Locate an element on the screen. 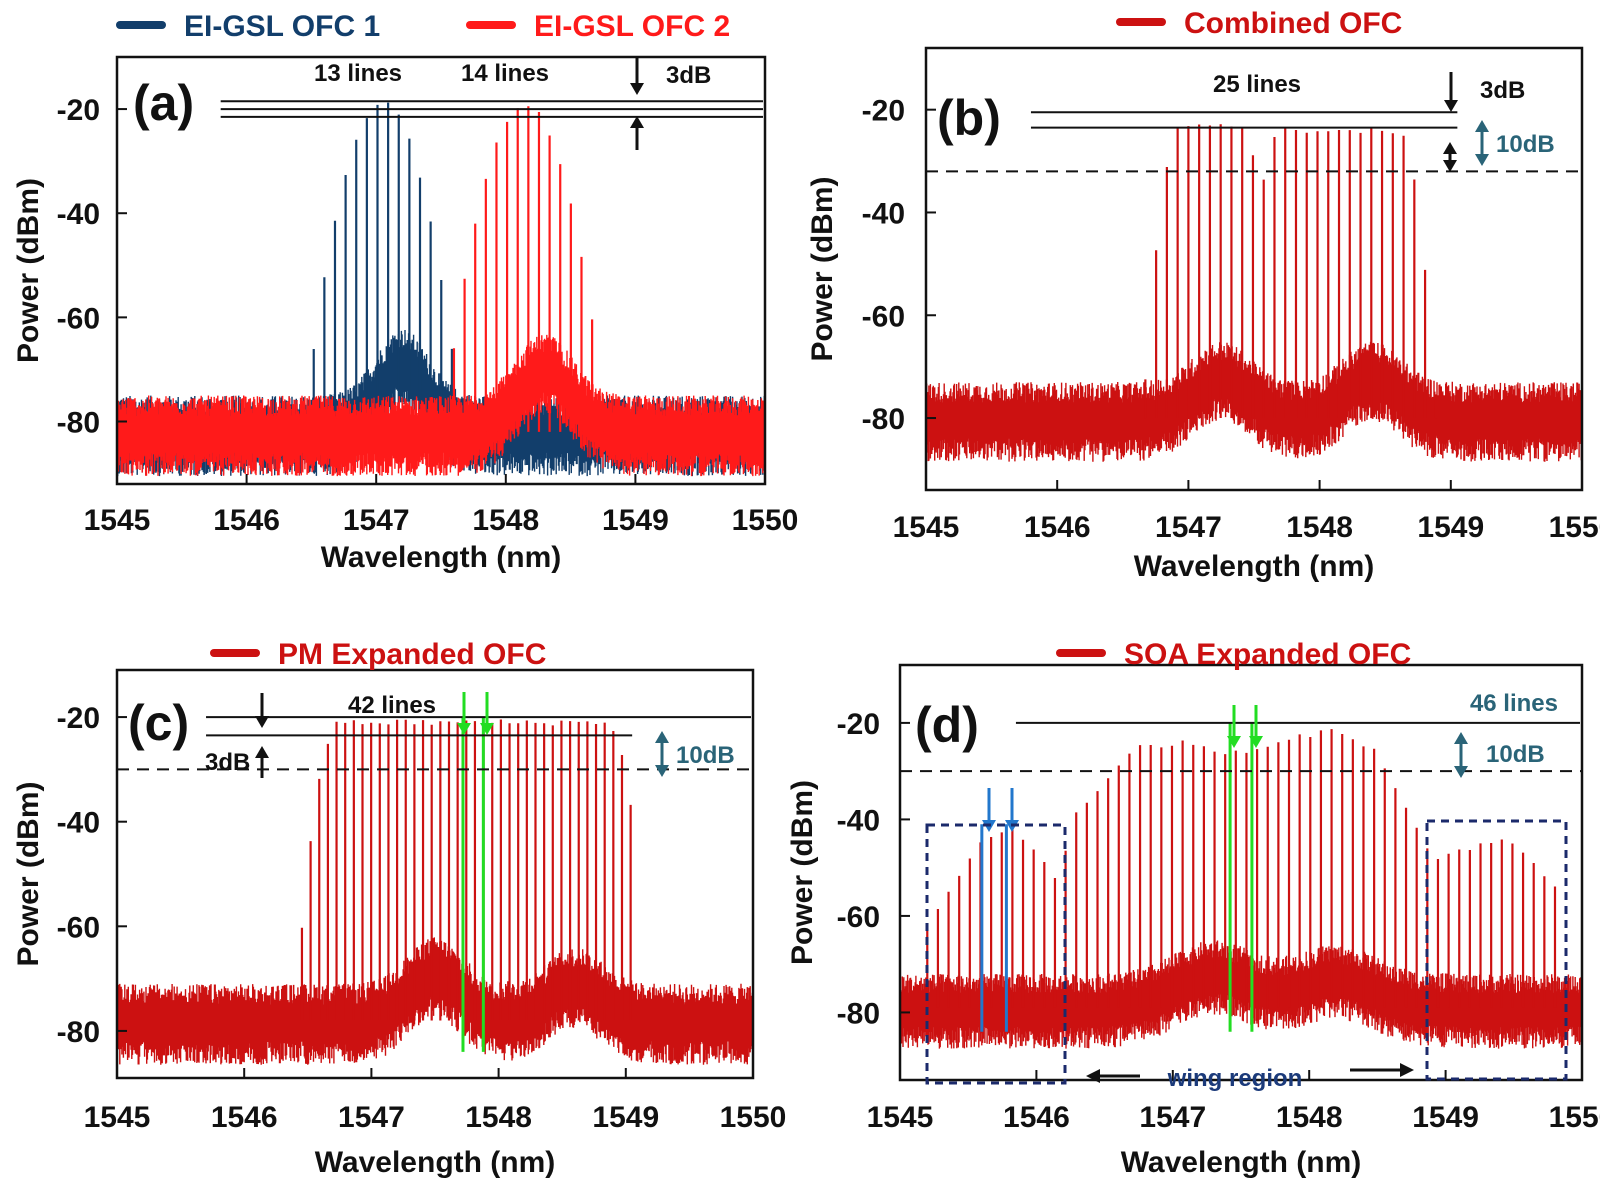 Image resolution: width=1600 pixels, height=1199 pixels. wing-box-left is located at coordinates (996, 954).